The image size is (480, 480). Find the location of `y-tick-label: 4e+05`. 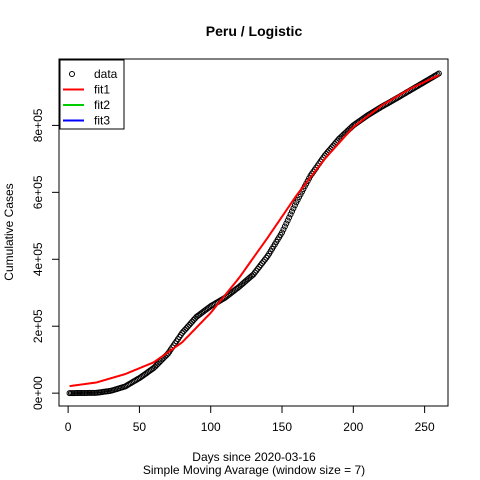

y-tick-label: 4e+05 is located at coordinates (38, 259).